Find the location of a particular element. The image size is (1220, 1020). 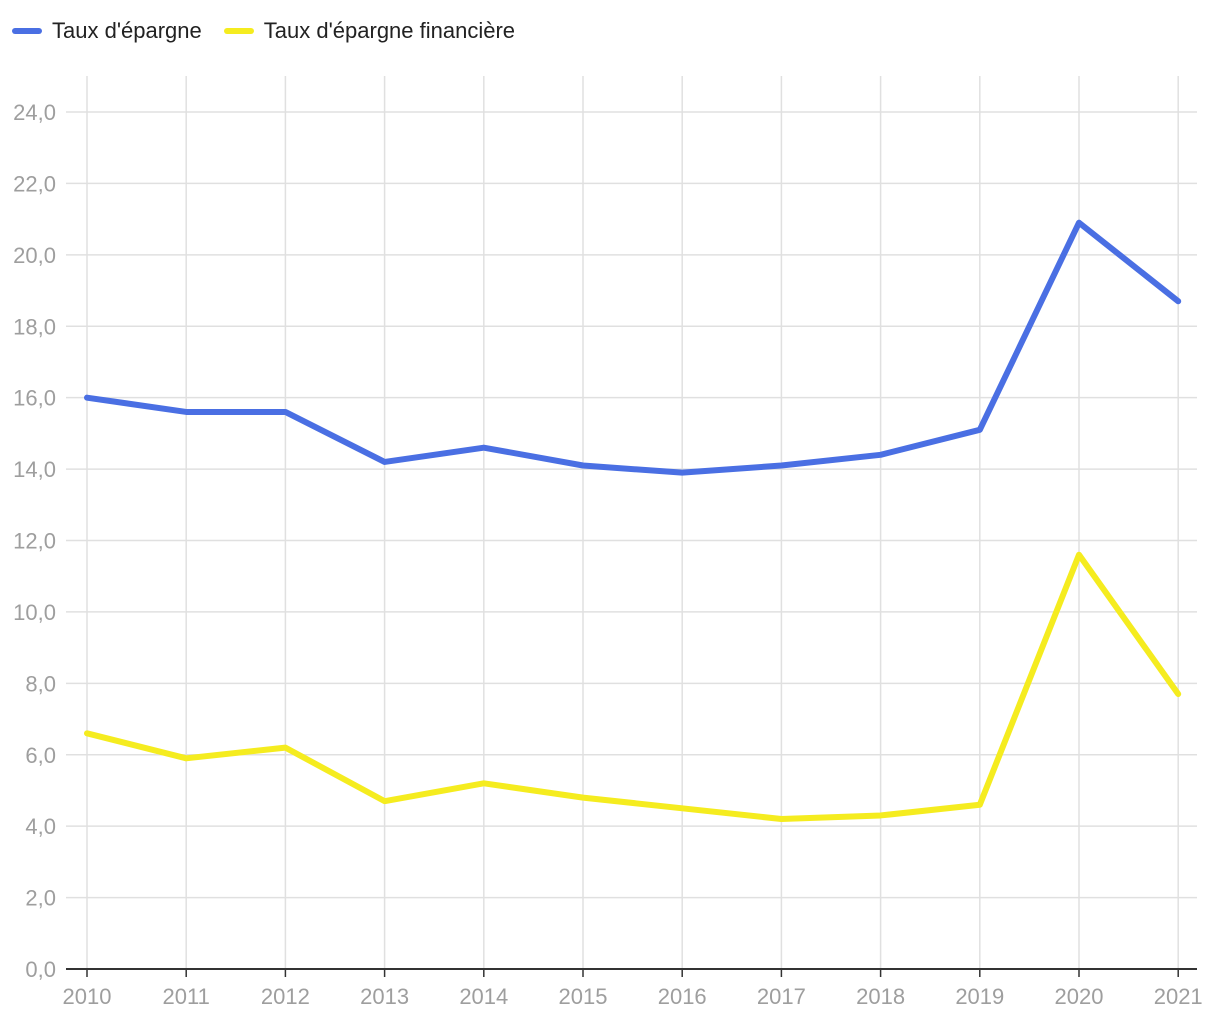

x-tick-label: 2018 is located at coordinates (880, 996).